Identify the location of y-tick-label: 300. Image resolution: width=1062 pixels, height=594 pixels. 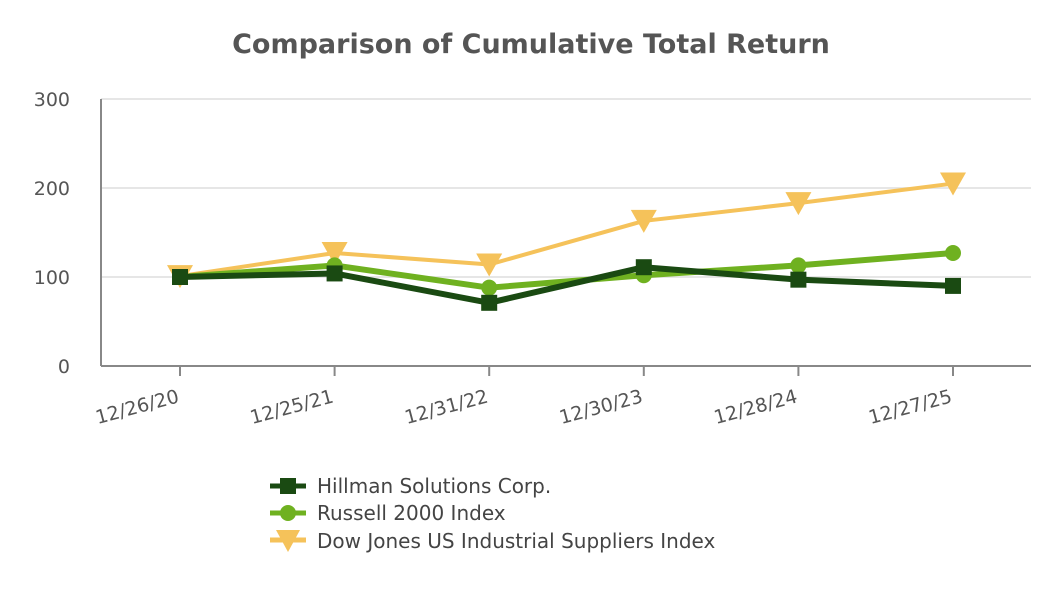
(52, 100).